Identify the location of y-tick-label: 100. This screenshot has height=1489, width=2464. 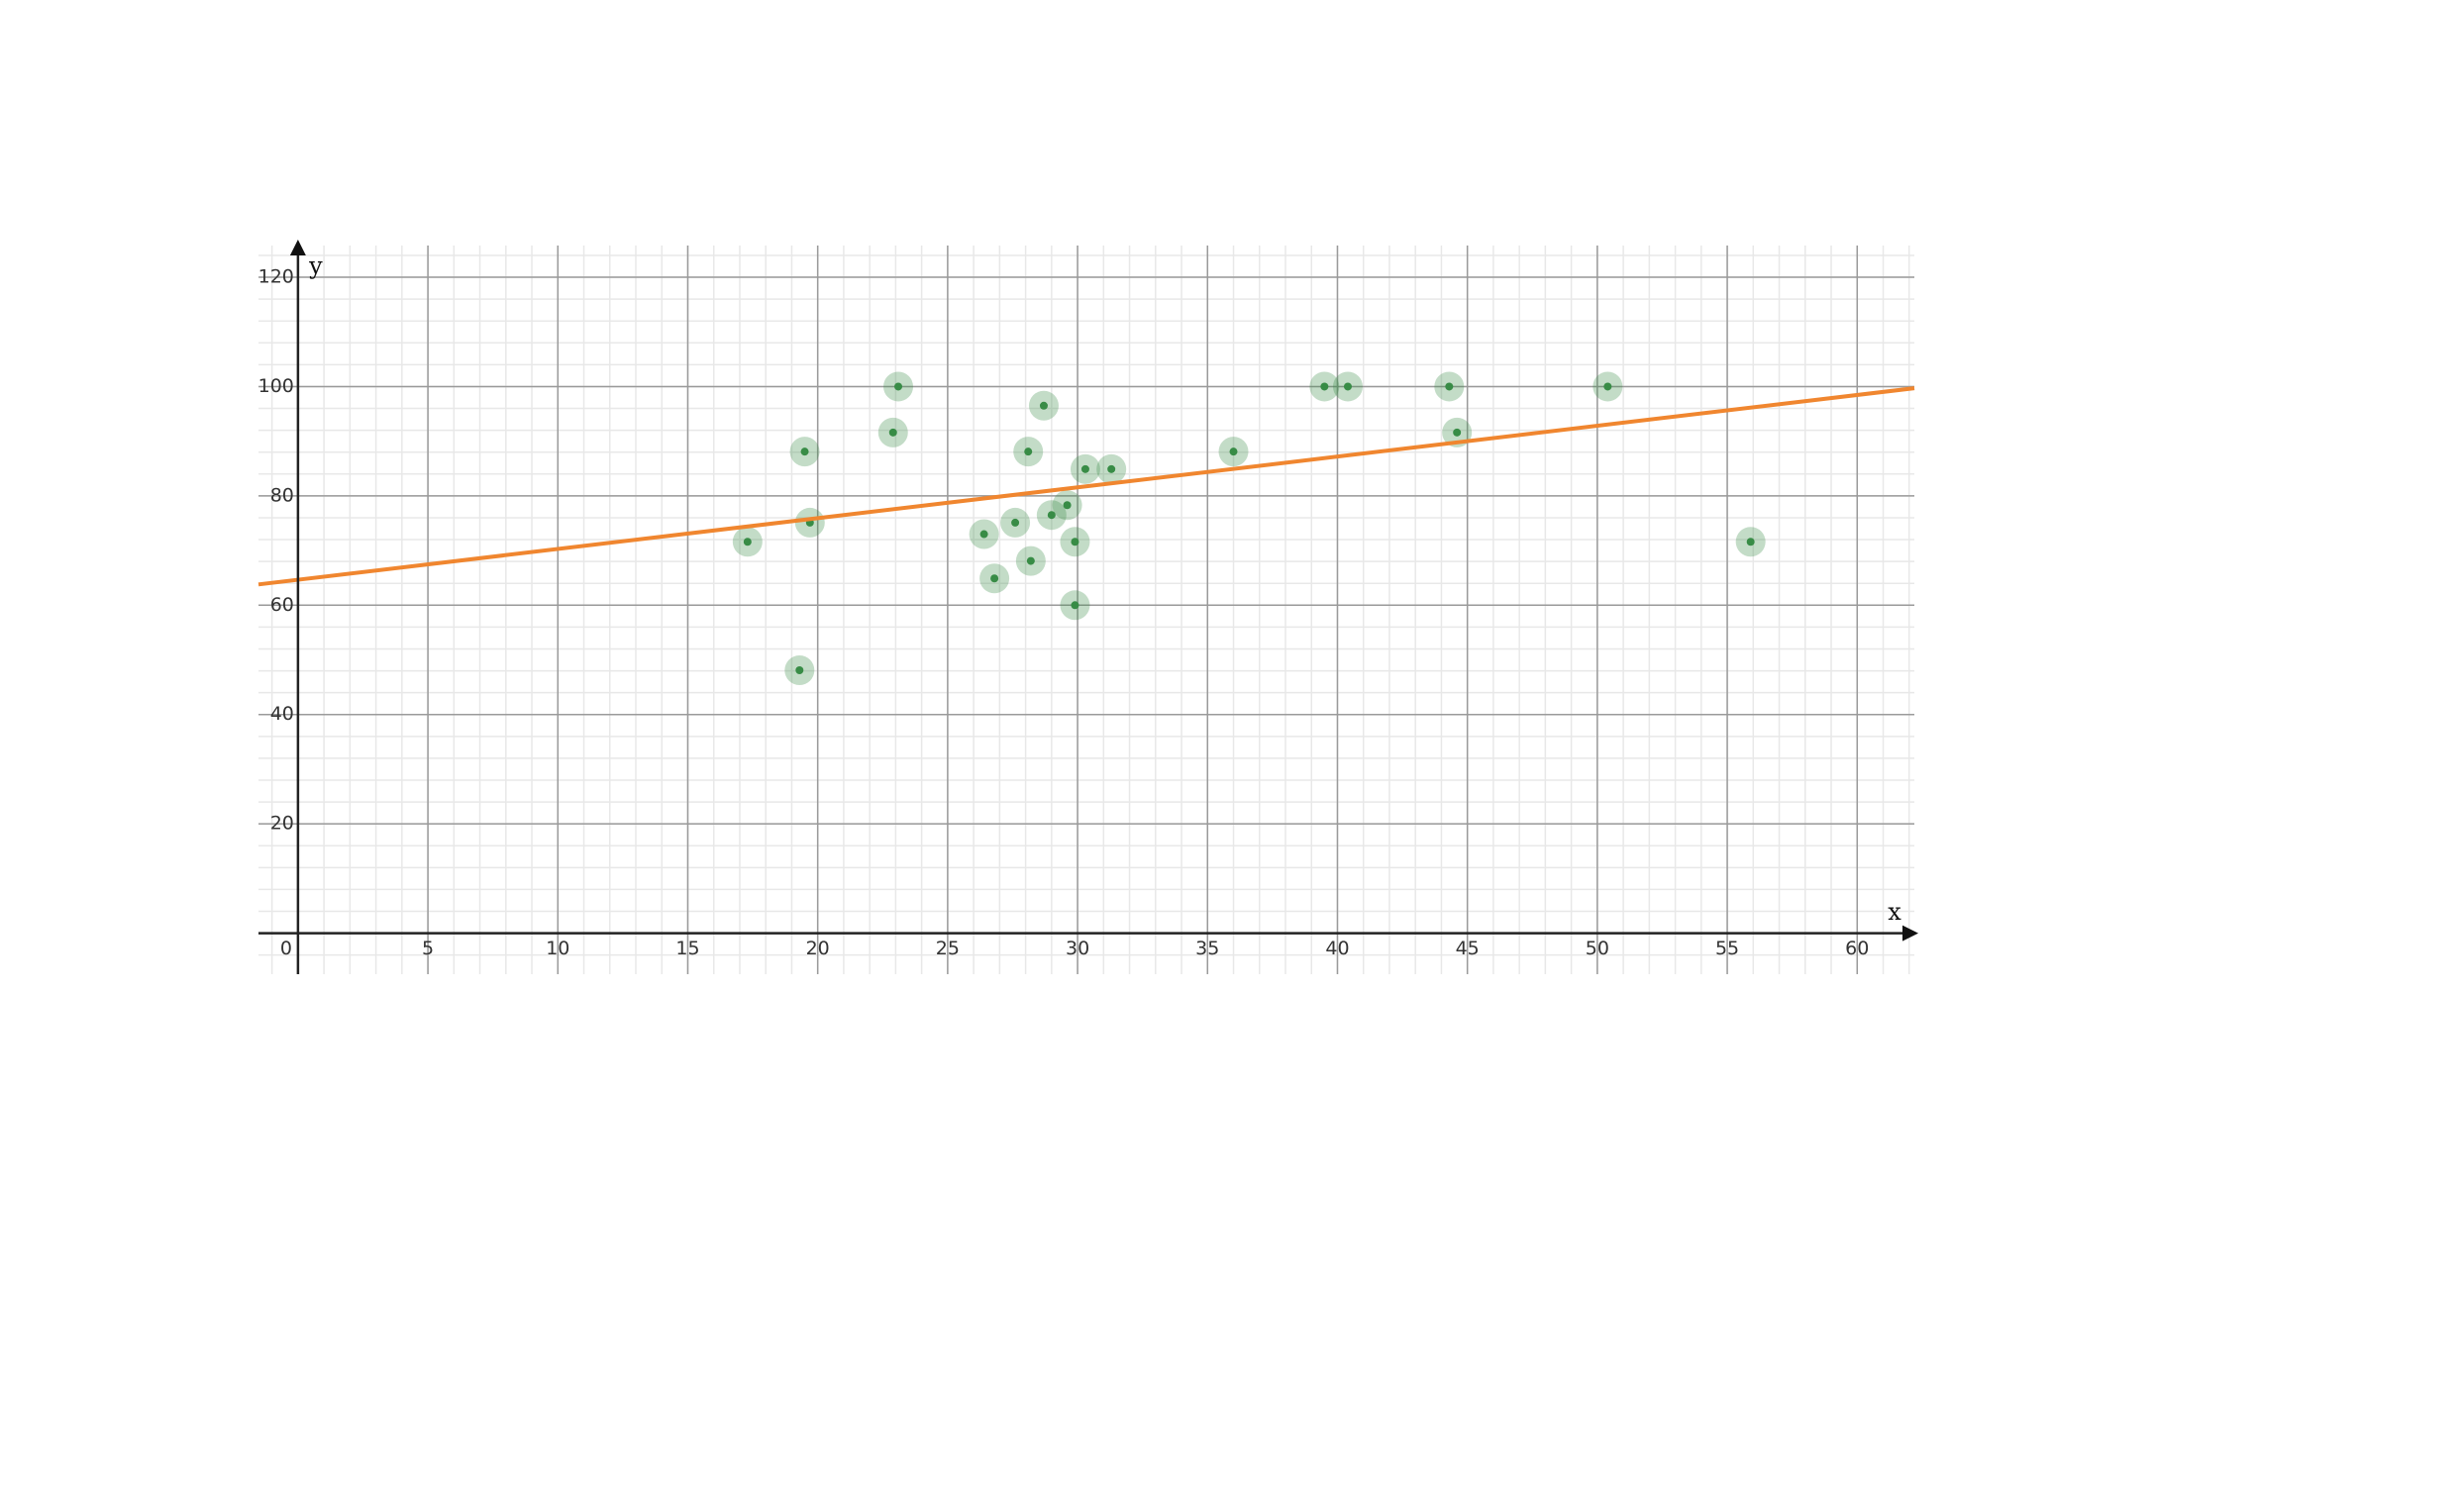
(276, 386).